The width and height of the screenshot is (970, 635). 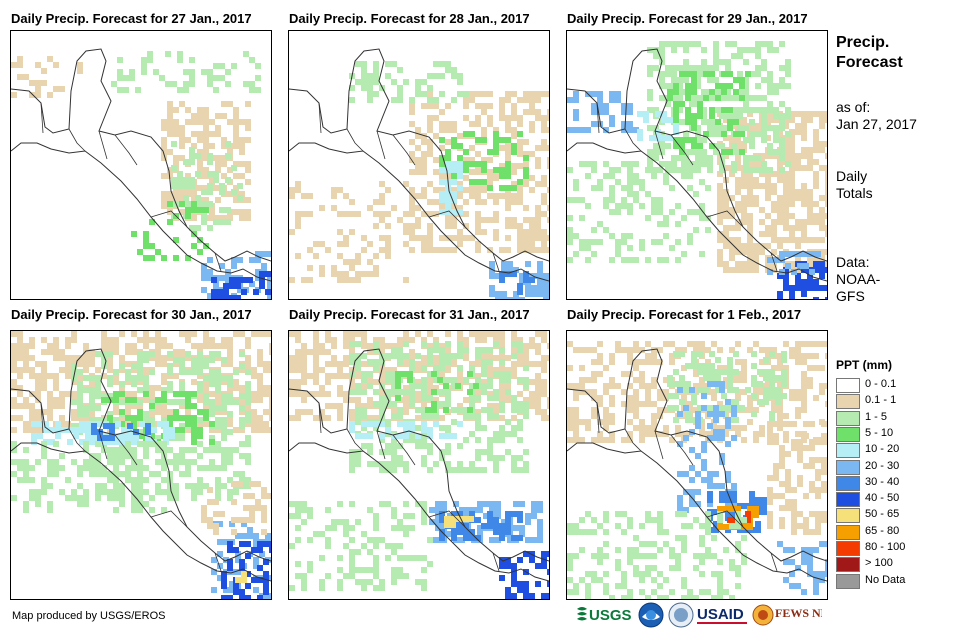 I want to click on fewsnet-logo-text: FEWS NET, so click(x=798, y=613).